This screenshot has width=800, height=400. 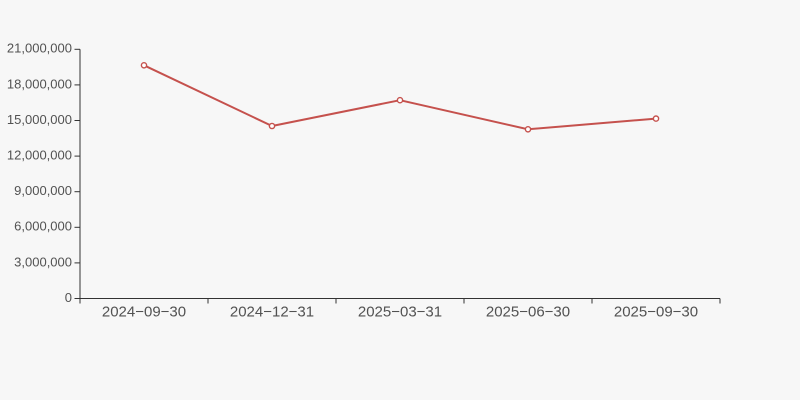 I want to click on y-axis-tick-label: 12,000,000, so click(x=39, y=155).